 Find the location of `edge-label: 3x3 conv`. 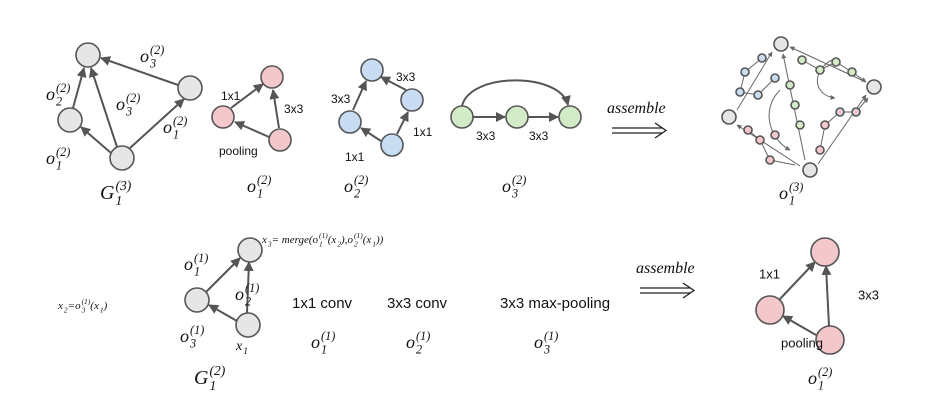

edge-label: 3x3 conv is located at coordinates (417, 303).